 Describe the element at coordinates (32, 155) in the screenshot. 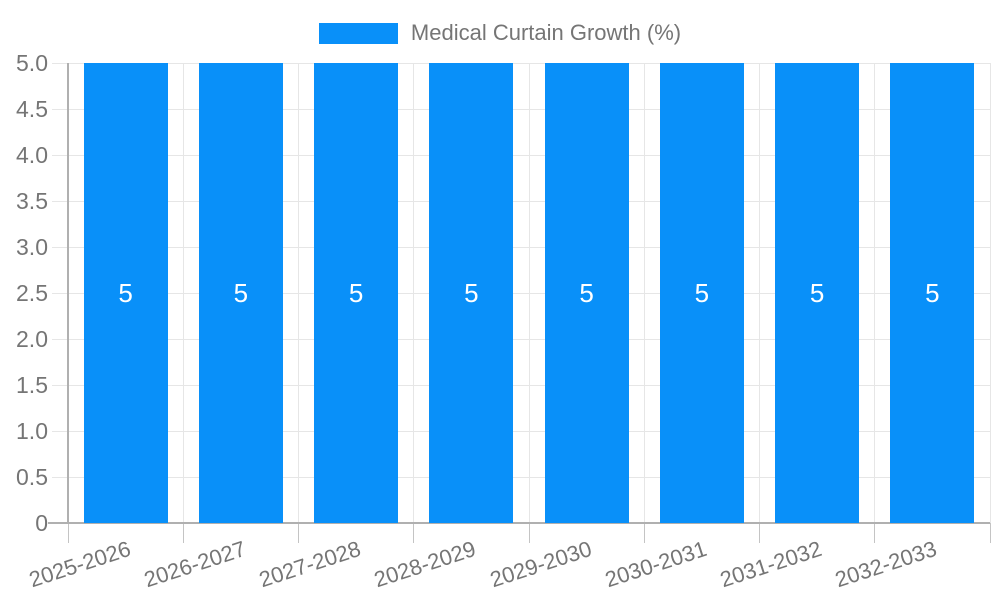

I see `y-axis-tick-label: 4.0` at that location.